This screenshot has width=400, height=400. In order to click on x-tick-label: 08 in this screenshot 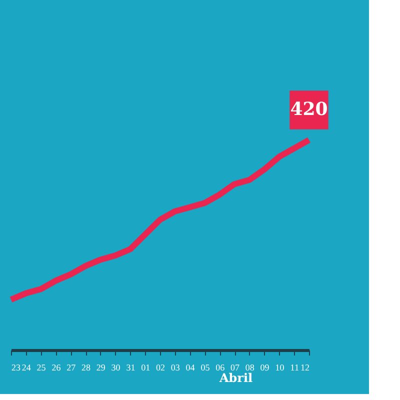, I will do `click(250, 367)`.